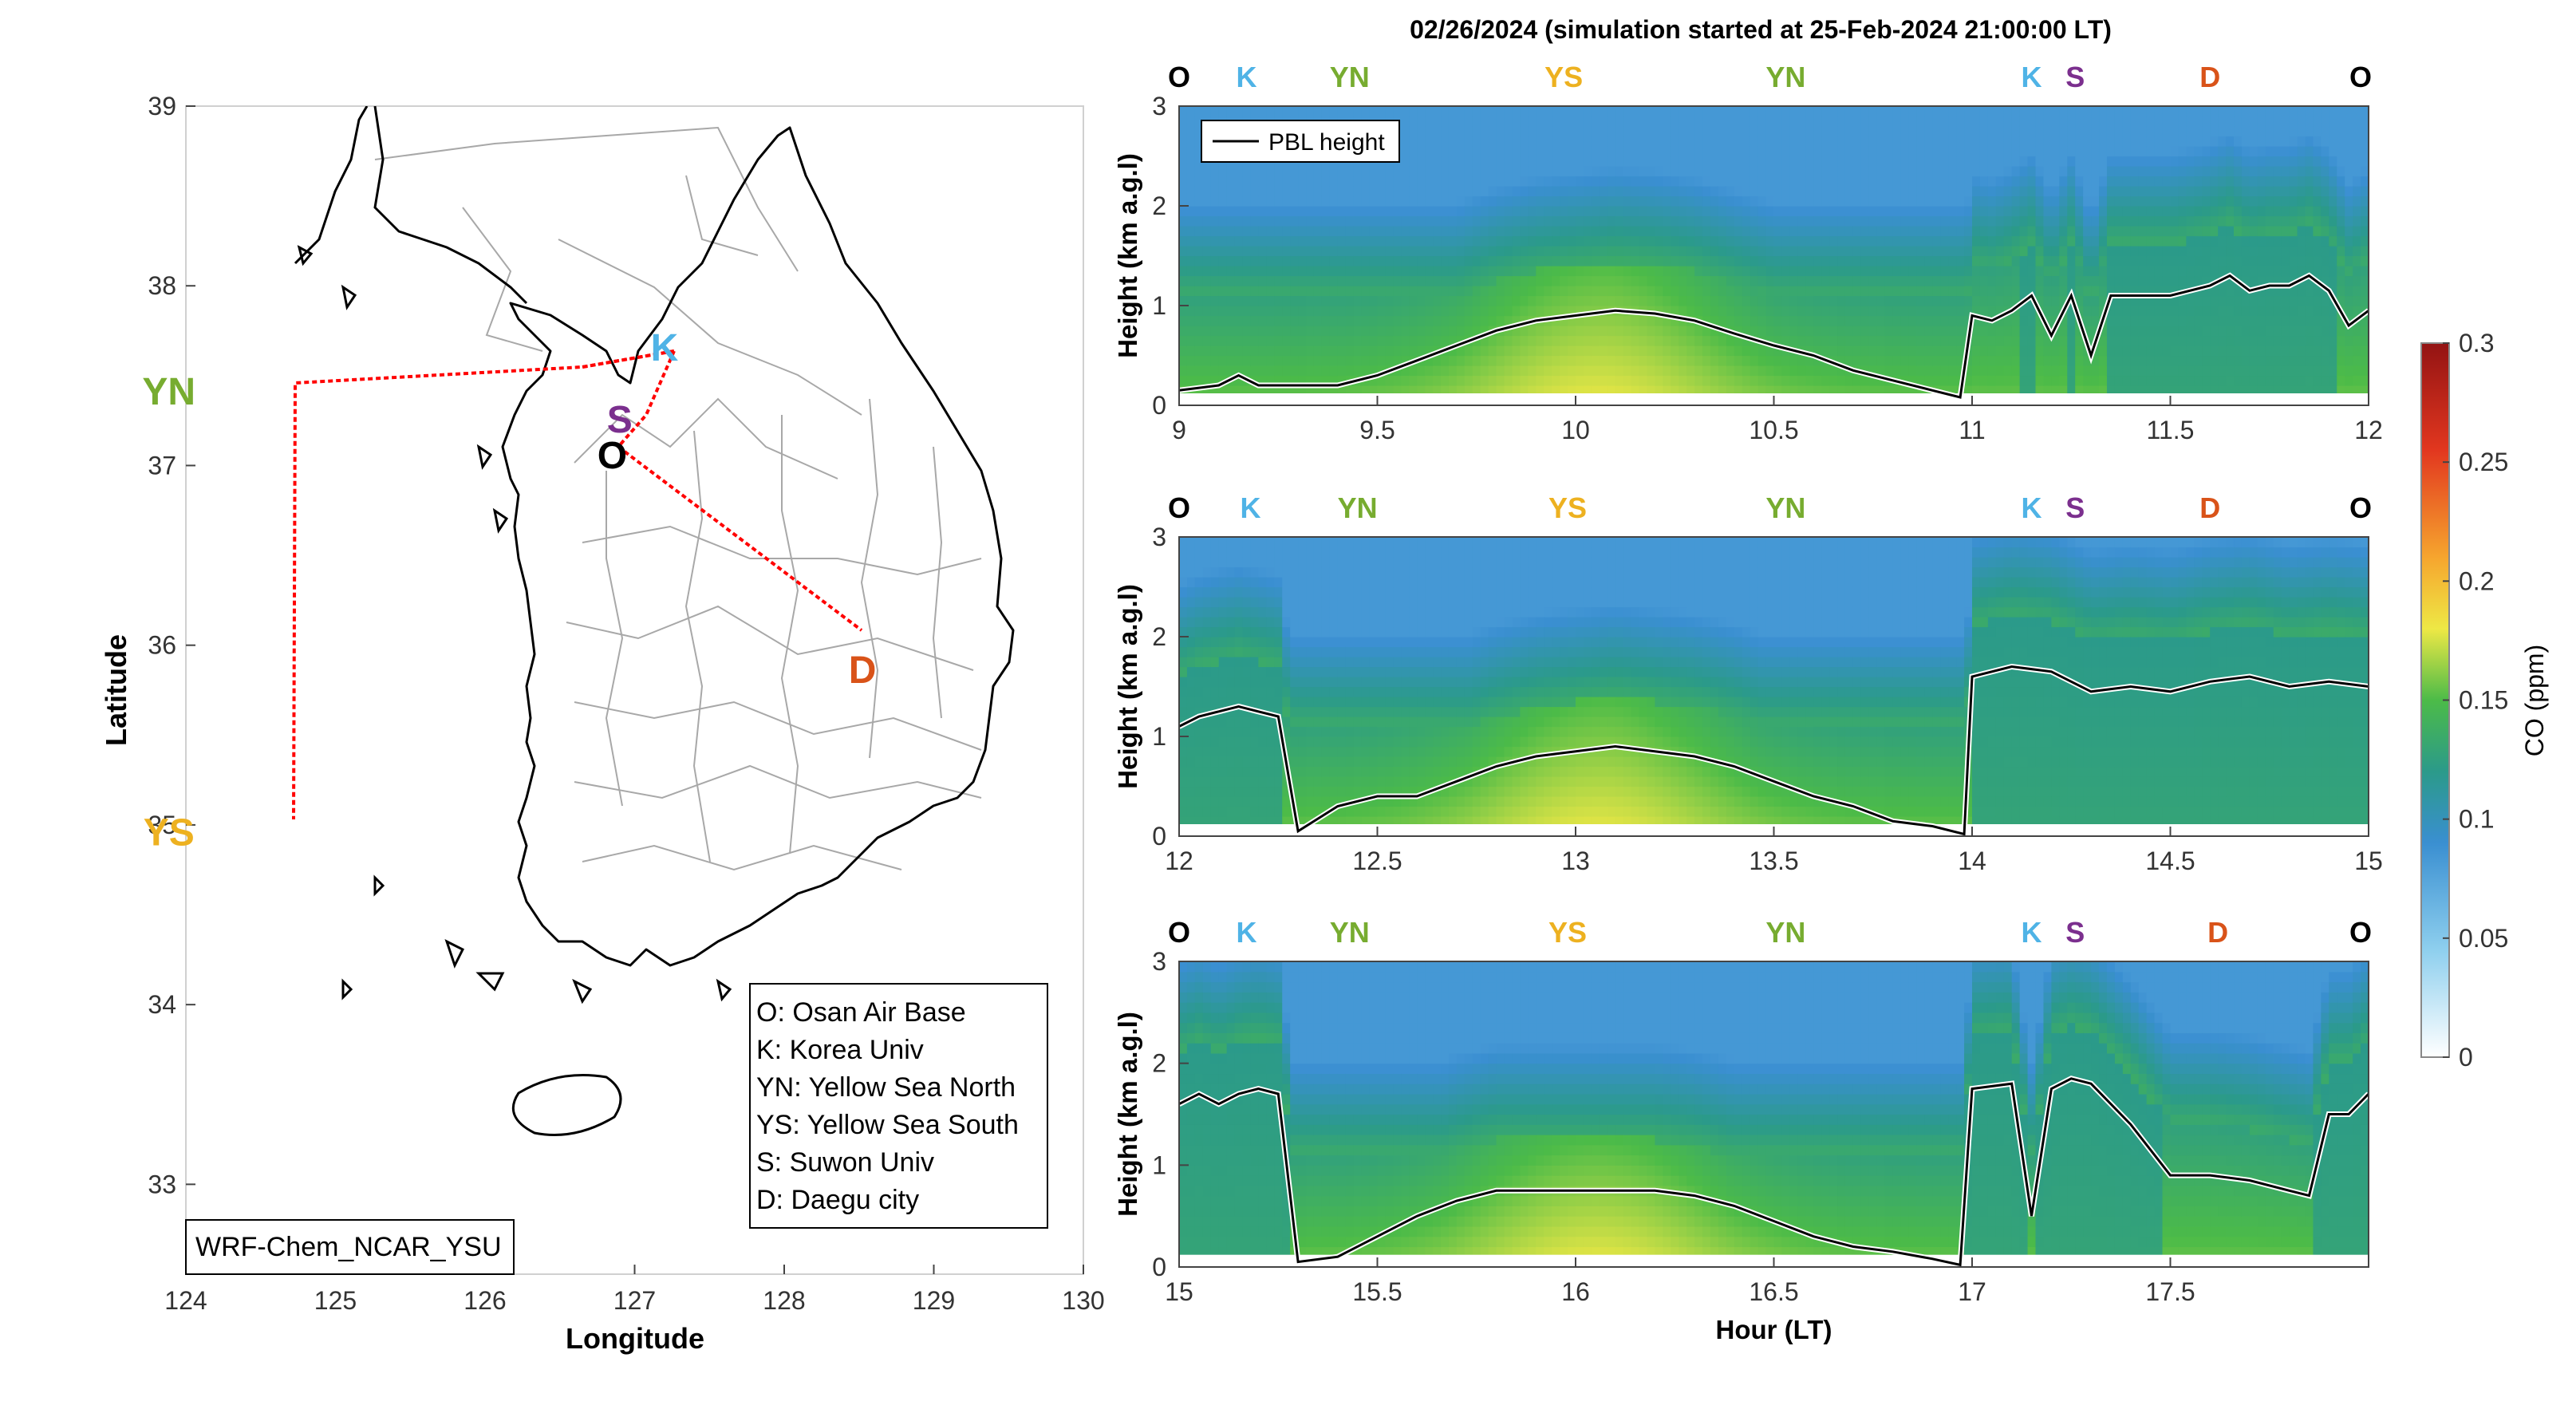  I want to click on korea-coastline, so click(758, 546).